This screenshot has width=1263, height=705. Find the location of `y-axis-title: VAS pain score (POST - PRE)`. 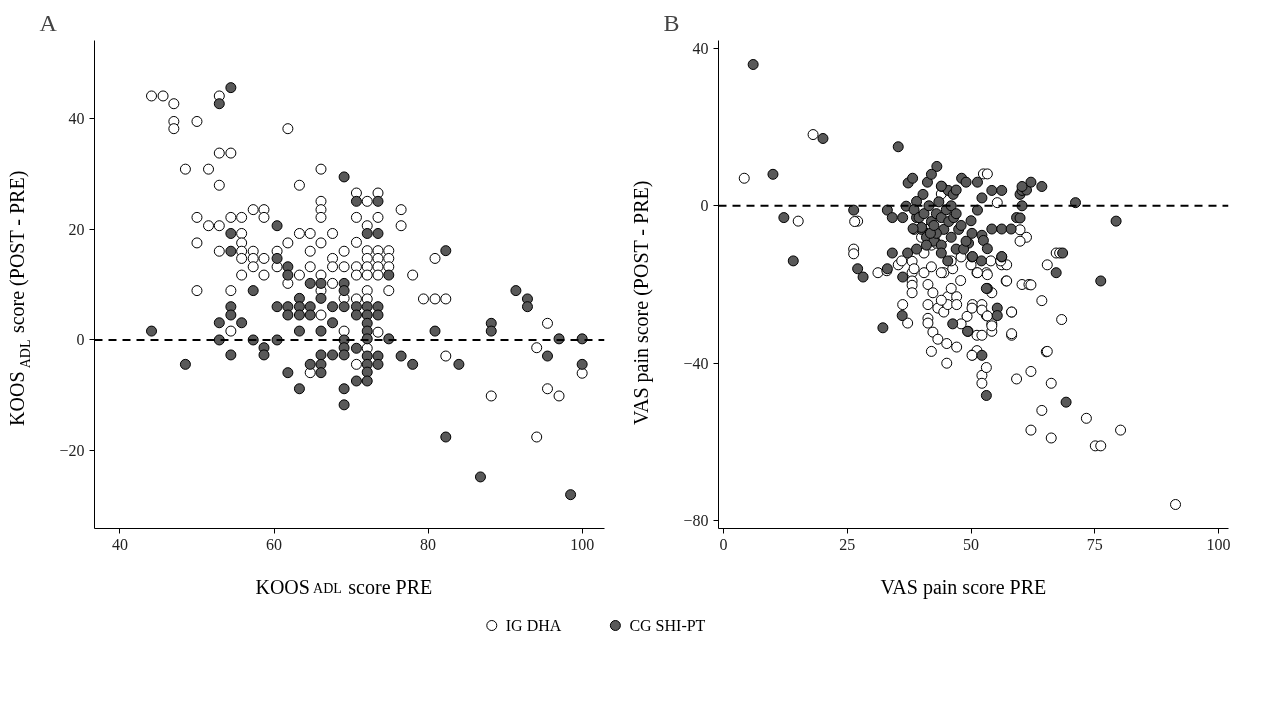

y-axis-title: VAS pain score (POST - PRE) is located at coordinates (641, 302).